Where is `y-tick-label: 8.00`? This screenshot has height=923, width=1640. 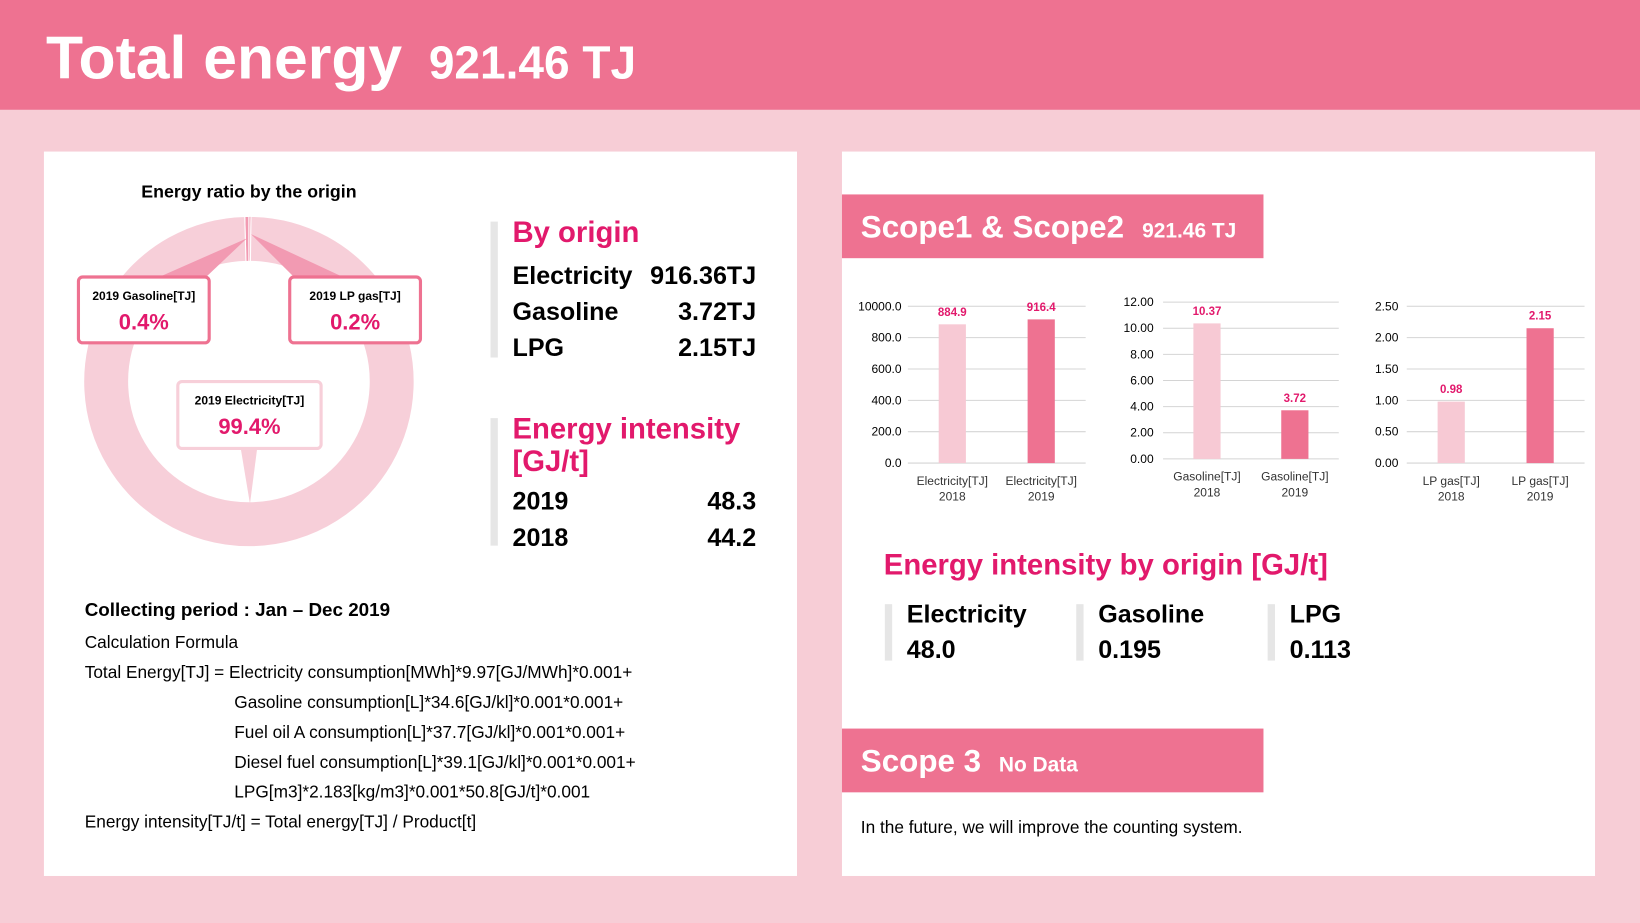 y-tick-label: 8.00 is located at coordinates (1142, 354).